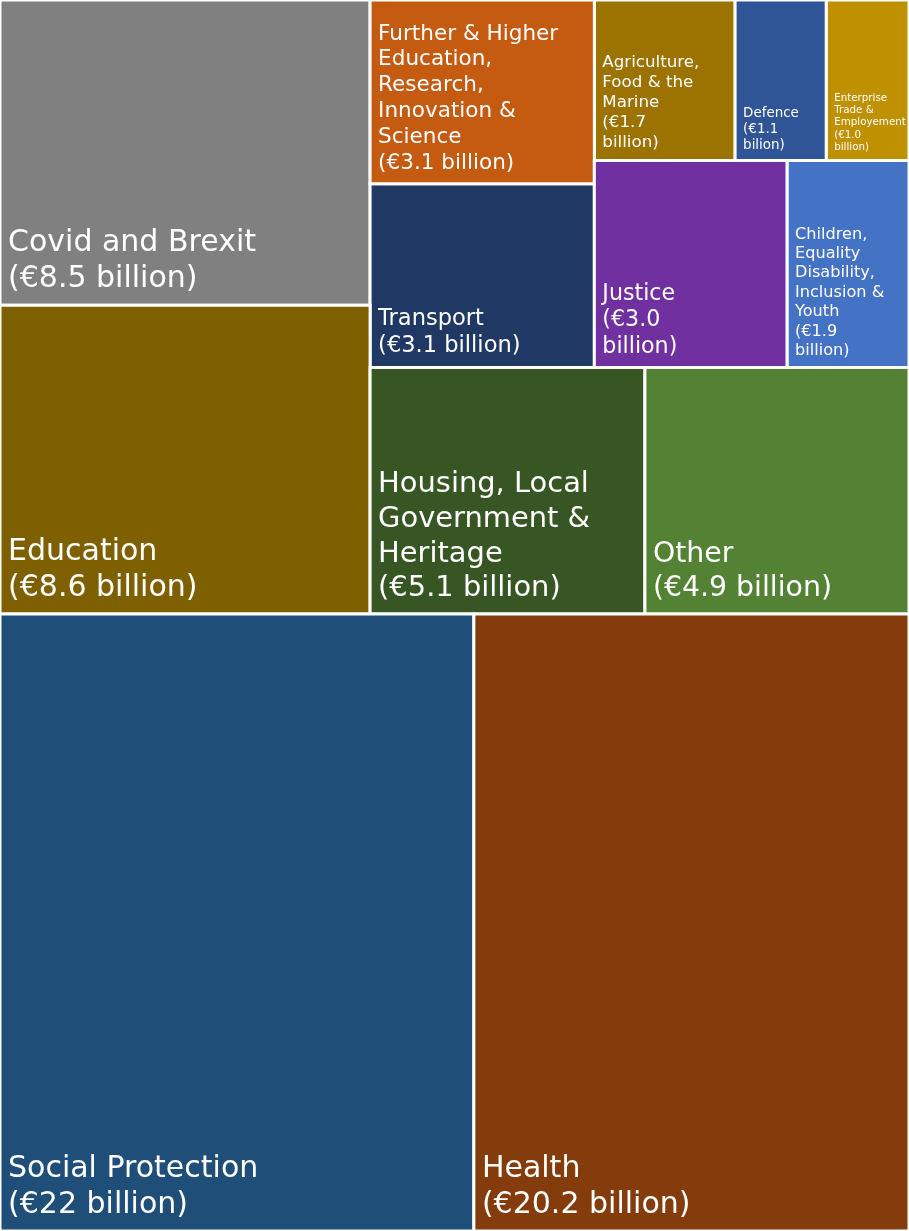  What do you see at coordinates (651, 81) in the screenshot?
I see `category-label: Agriculture, Food & the Marine` at bounding box center [651, 81].